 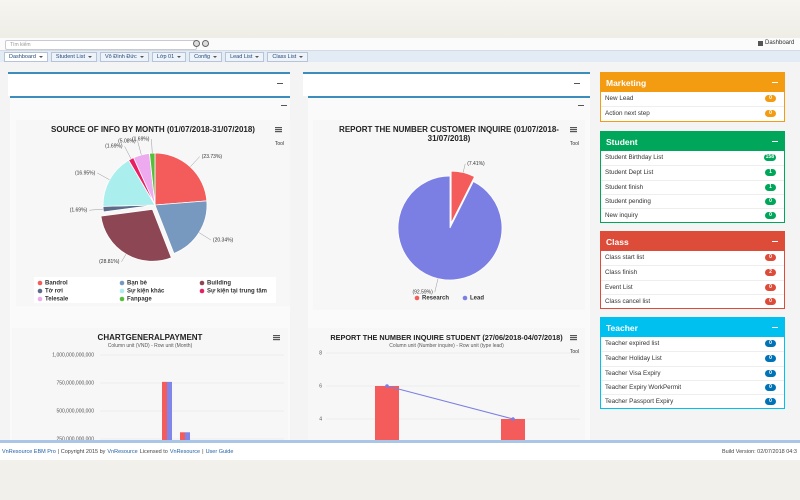 I want to click on chart: (7.41%) (92.59%)Research Lead, so click(x=487, y=214).